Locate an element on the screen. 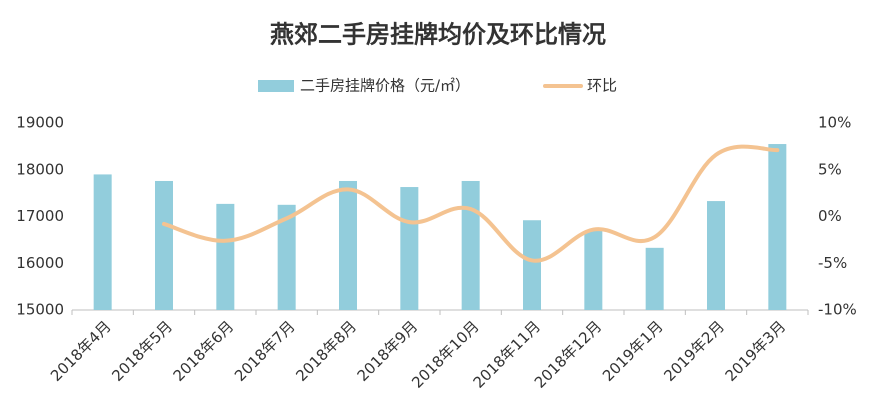 This screenshot has width=876, height=418. chart-title: 燕郊二手房挂牌均价及环比情况 is located at coordinates (438, 34).